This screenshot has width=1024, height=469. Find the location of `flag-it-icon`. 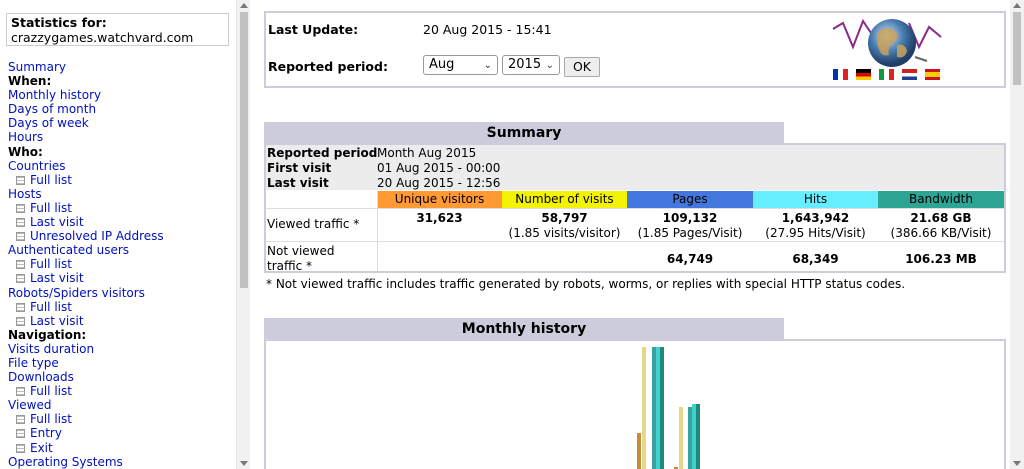

flag-it-icon is located at coordinates (886, 74).